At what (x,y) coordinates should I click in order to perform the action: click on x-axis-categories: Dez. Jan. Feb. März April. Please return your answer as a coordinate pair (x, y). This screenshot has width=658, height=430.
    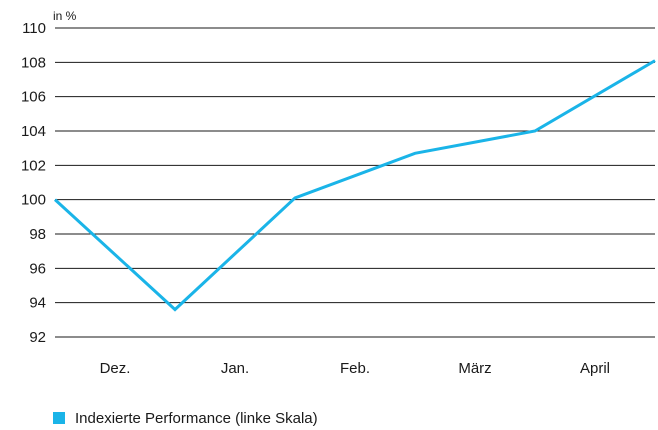
    Looking at the image, I should click on (355, 368).